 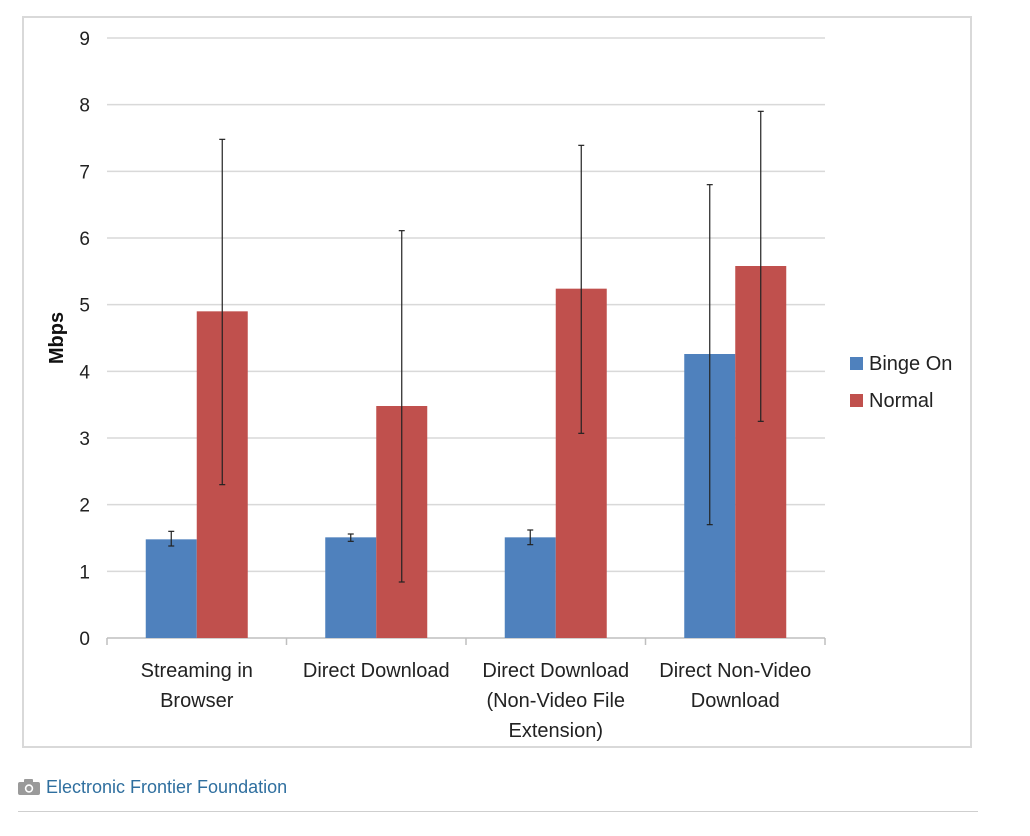 What do you see at coordinates (84, 306) in the screenshot?
I see `y-tick-label: 5` at bounding box center [84, 306].